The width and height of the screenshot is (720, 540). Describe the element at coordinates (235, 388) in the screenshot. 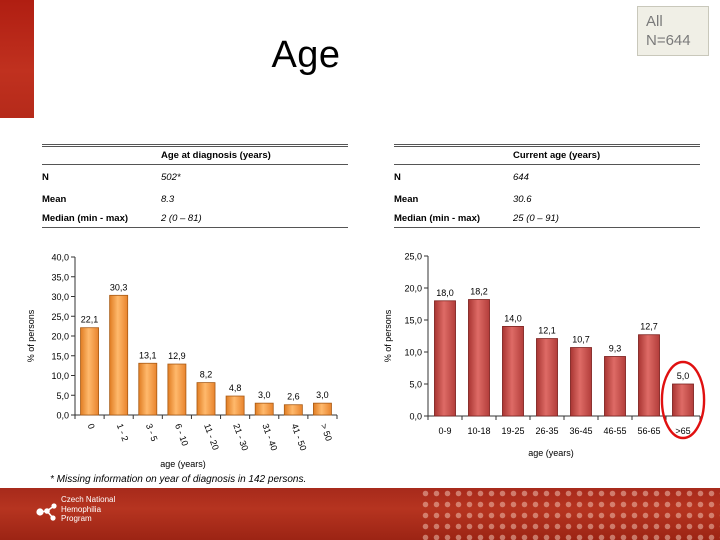

I see `data-label: 4,8` at that location.